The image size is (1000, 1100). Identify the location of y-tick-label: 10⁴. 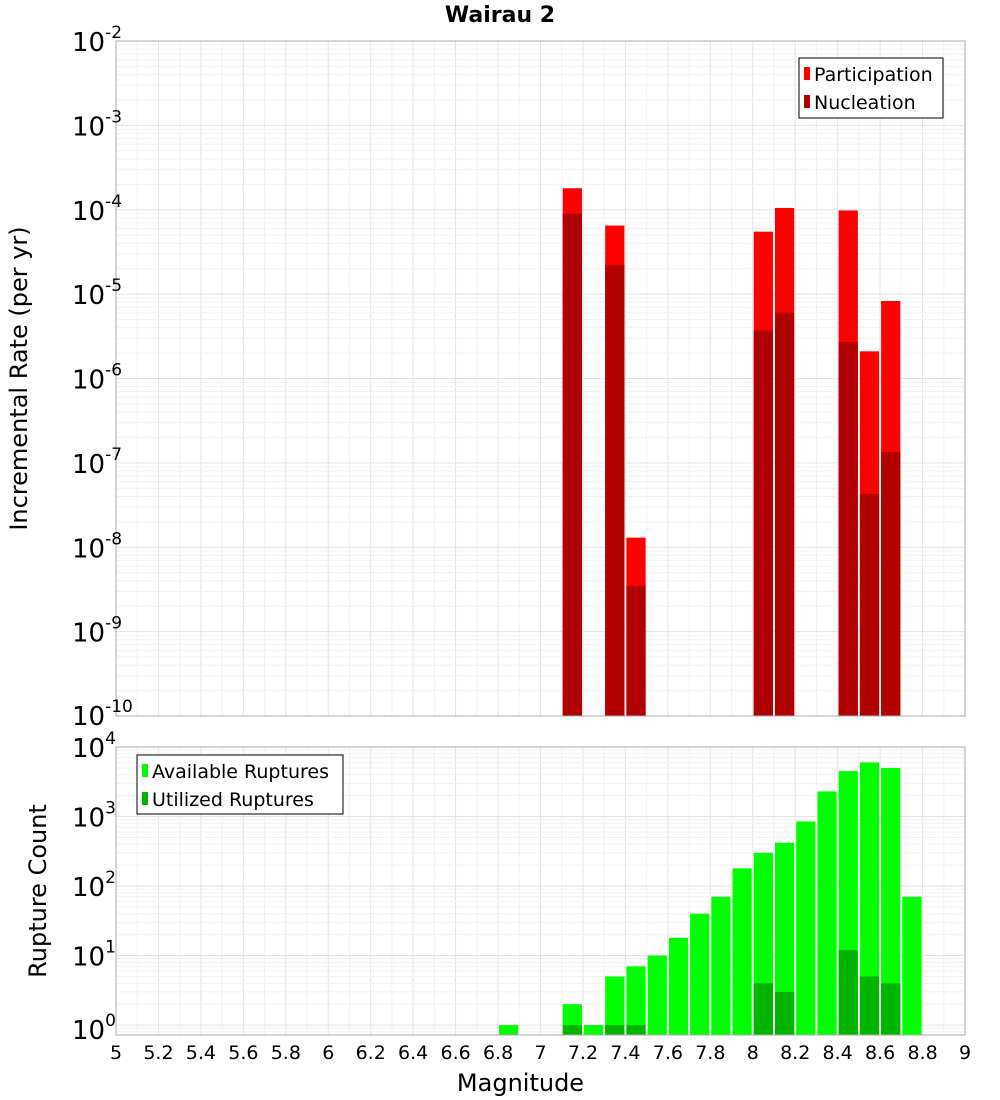
(94, 746).